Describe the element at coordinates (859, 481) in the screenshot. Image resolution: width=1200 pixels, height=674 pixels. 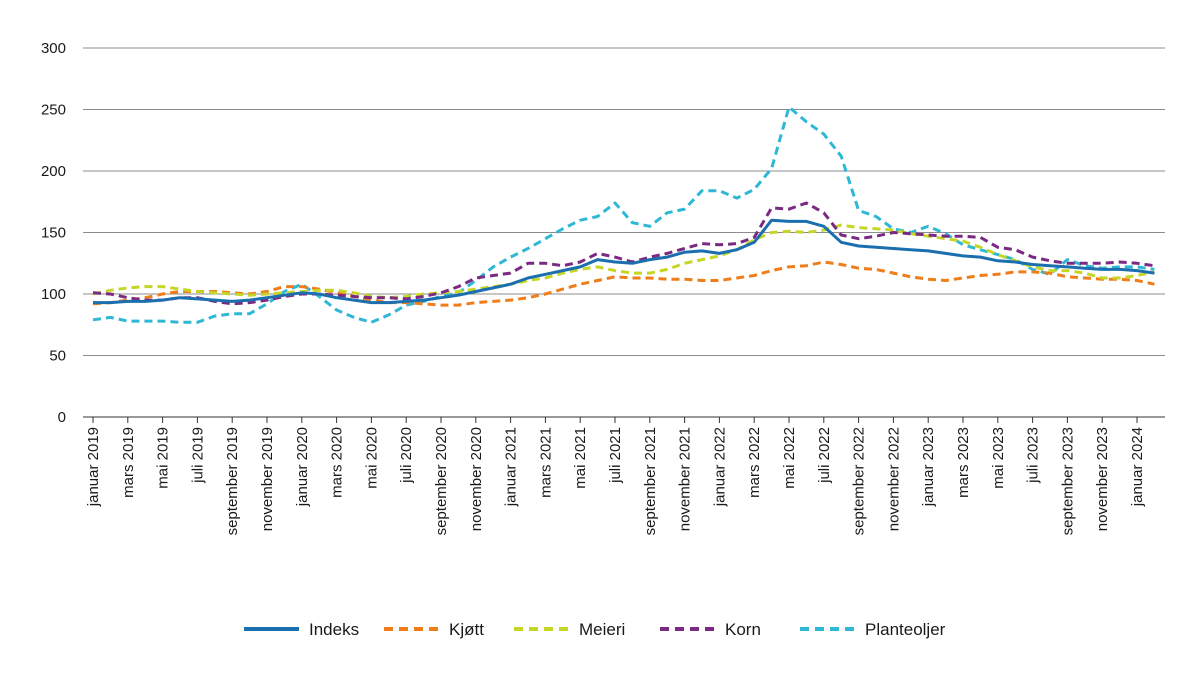
I see `x-tick-label: september 2022` at that location.